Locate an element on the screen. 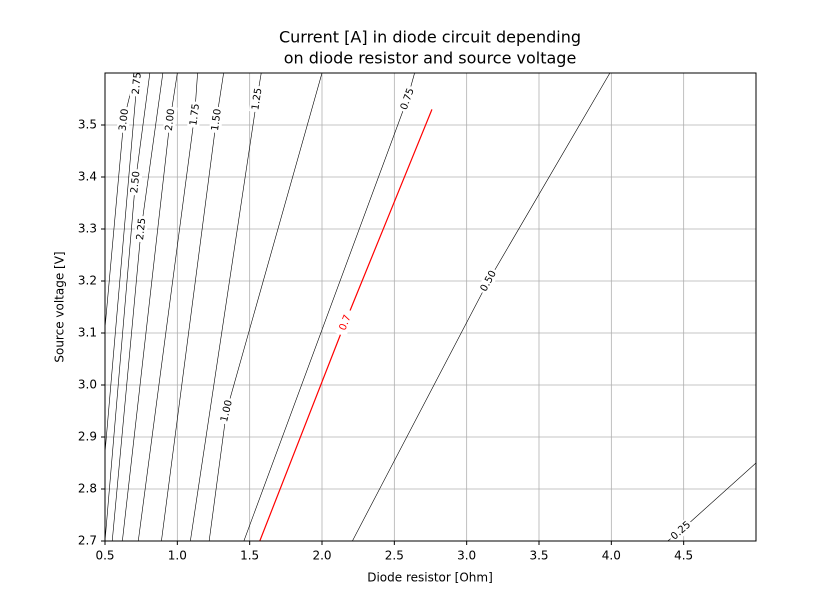 This screenshot has width=840, height=612. y-tick-label: 3.2 is located at coordinates (87, 281).